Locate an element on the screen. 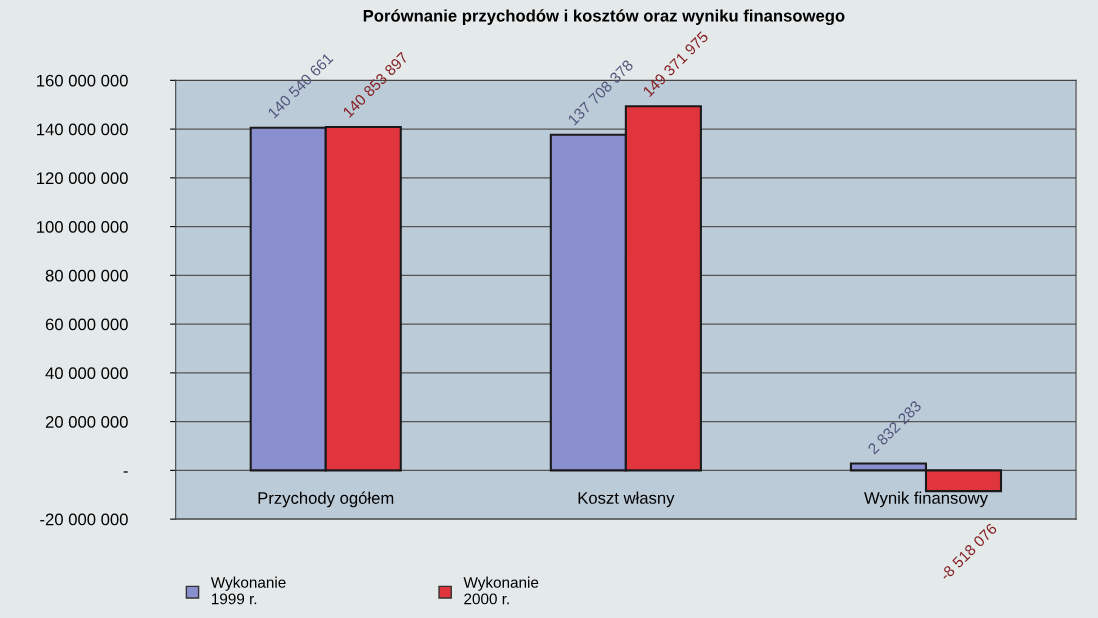  legend-label: Wykonanie 2000 r. is located at coordinates (501, 590).